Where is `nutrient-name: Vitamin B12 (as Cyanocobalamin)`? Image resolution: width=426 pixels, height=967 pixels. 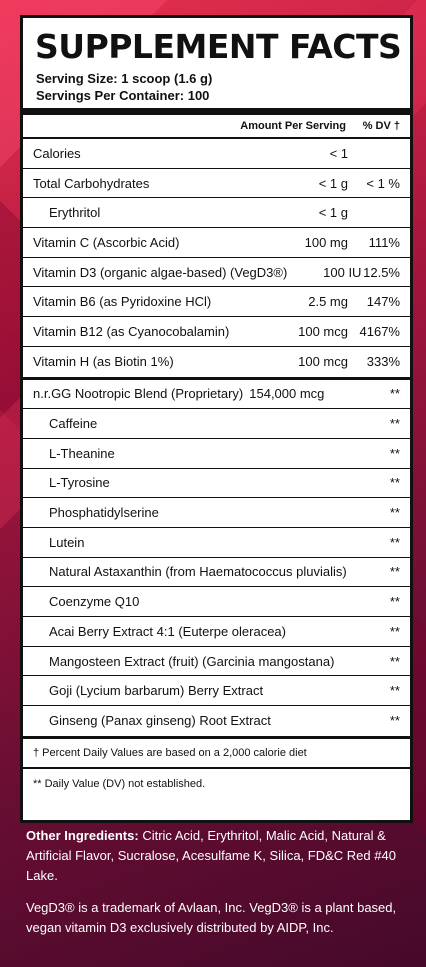 nutrient-name: Vitamin B12 (as Cyanocobalamin) is located at coordinates (131, 331).